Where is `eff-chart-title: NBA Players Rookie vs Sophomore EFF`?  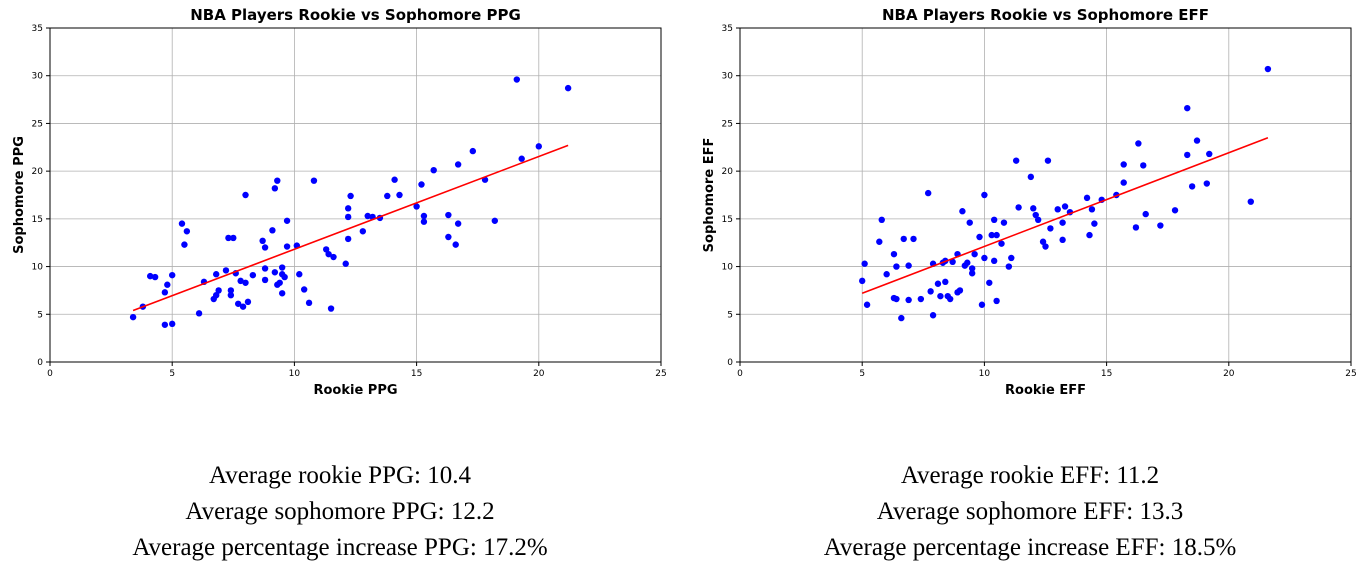 eff-chart-title: NBA Players Rookie vs Sophomore EFF is located at coordinates (1045, 15).